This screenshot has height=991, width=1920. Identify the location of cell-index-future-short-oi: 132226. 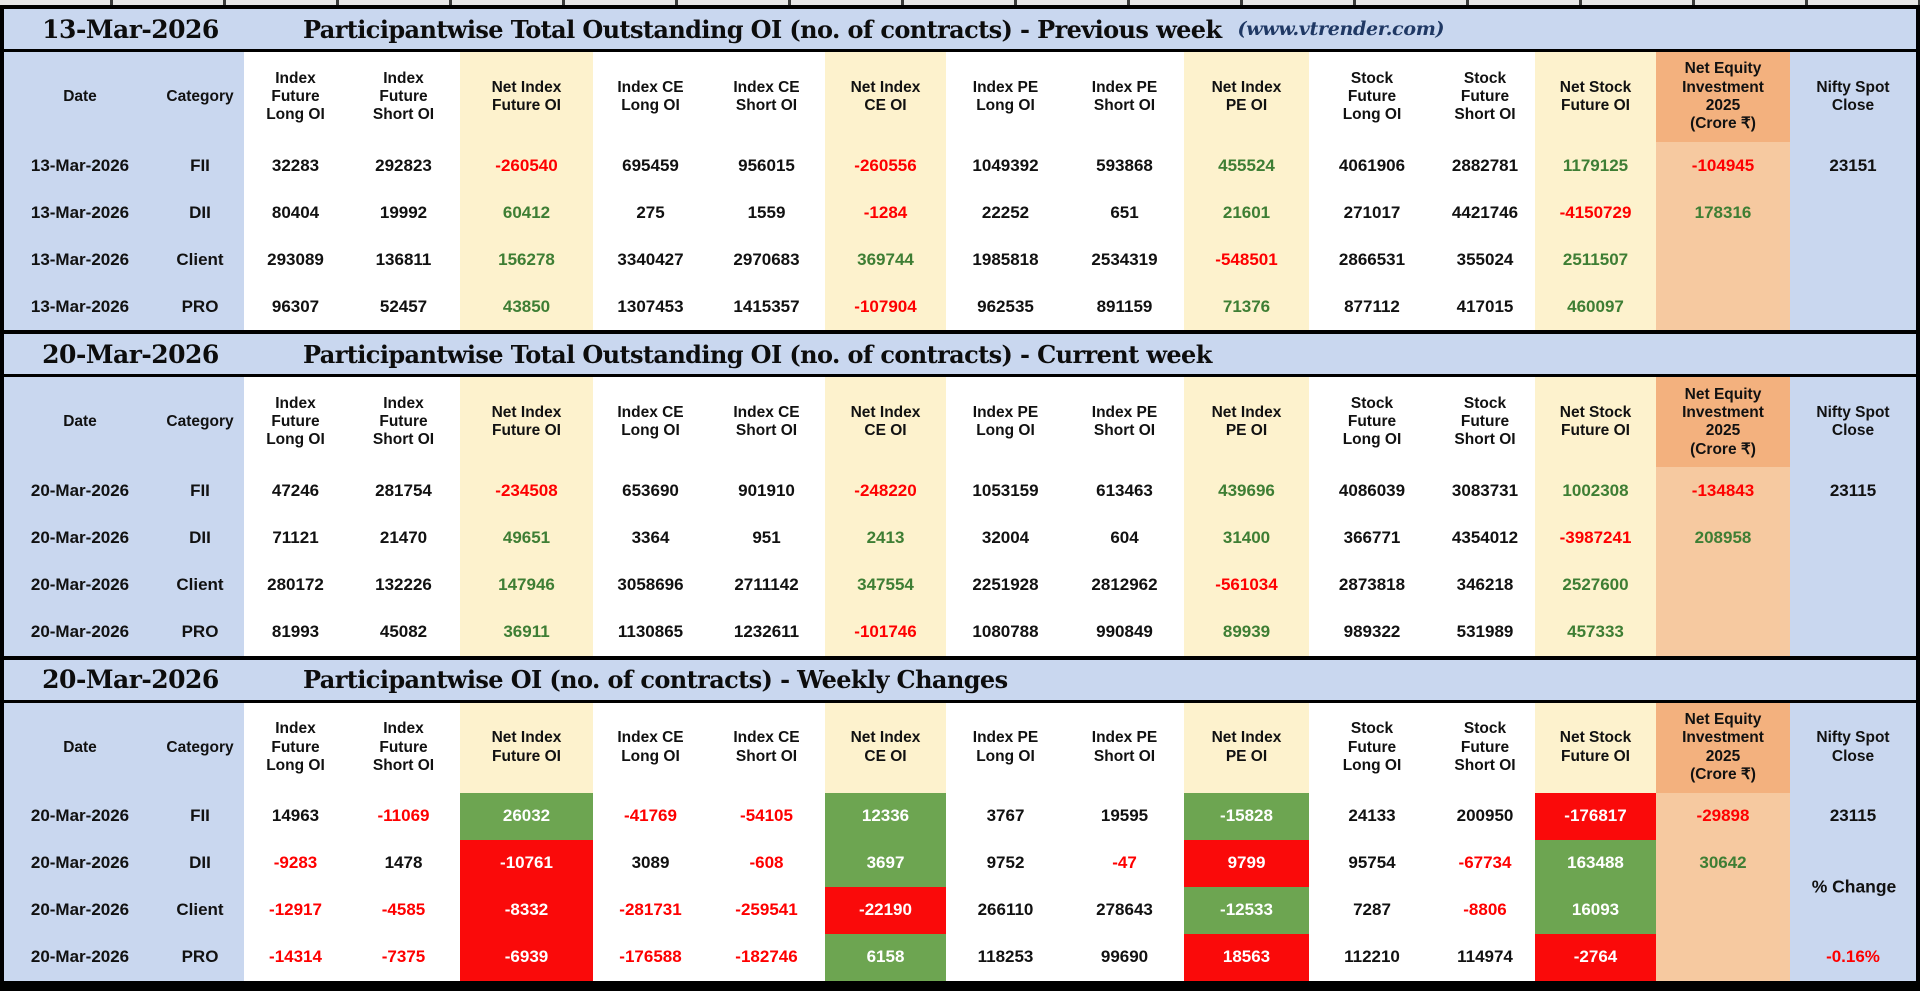
(403, 585).